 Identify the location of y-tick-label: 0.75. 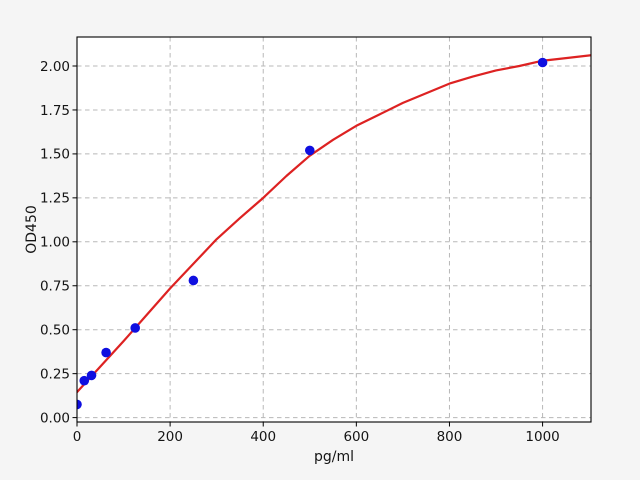
(55, 287).